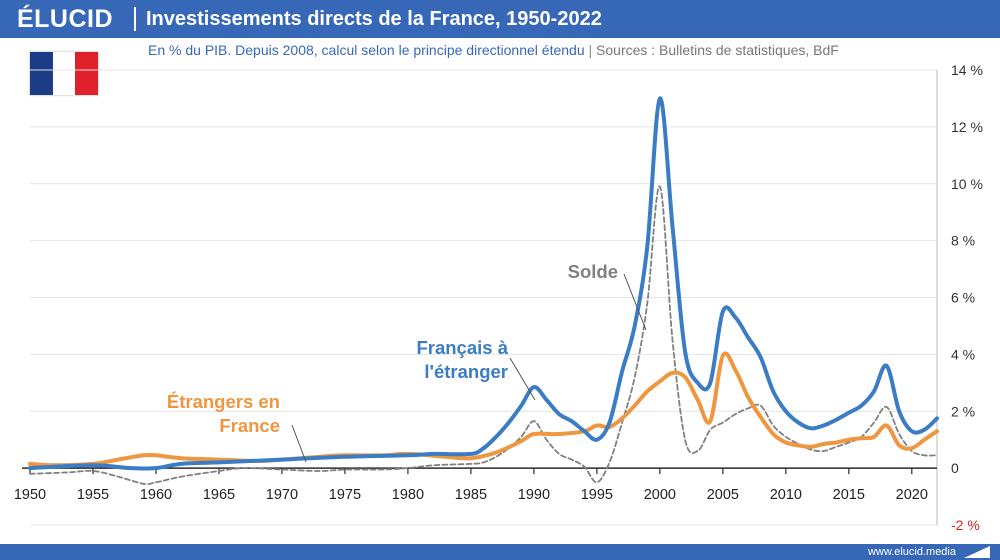 The width and height of the screenshot is (1000, 560). What do you see at coordinates (522, 379) in the screenshot?
I see `leader-line-francais-etranger` at bounding box center [522, 379].